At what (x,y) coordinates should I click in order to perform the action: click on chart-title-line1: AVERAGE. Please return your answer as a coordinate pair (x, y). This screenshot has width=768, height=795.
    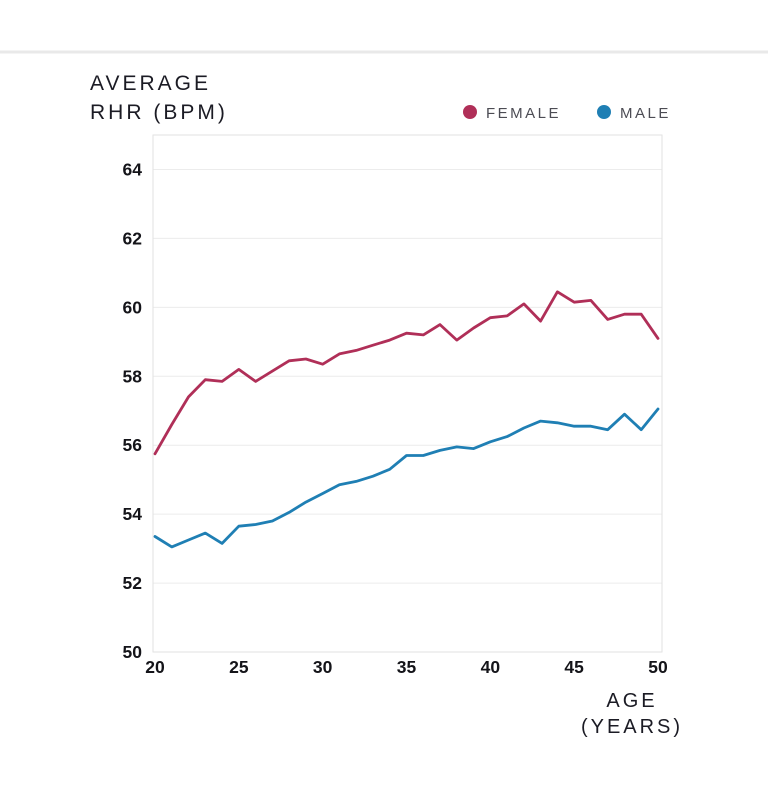
    Looking at the image, I should click on (150, 83).